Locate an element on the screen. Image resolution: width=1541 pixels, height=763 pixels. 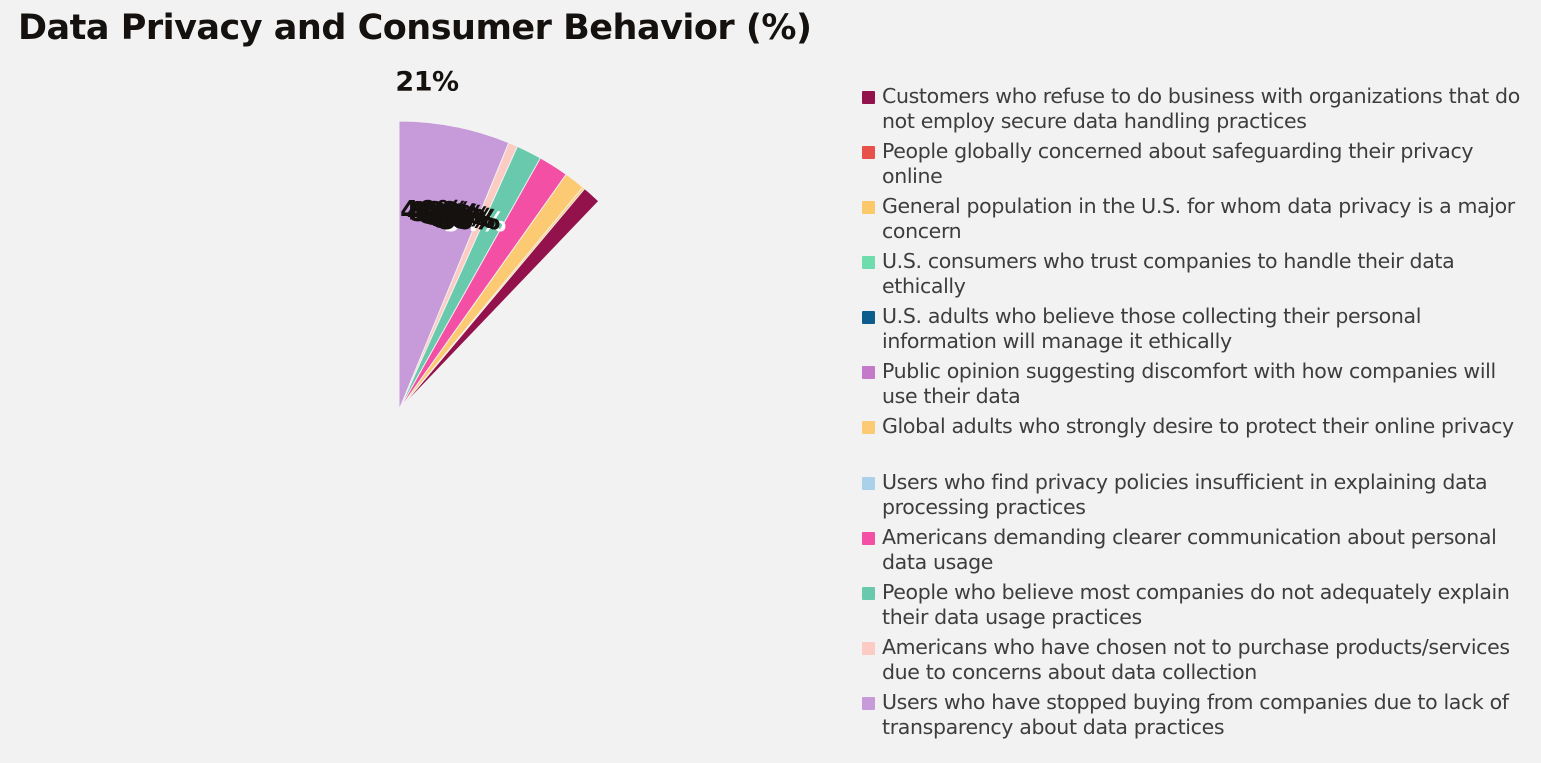
legend-group-separator is located at coordinates (1198, 457).